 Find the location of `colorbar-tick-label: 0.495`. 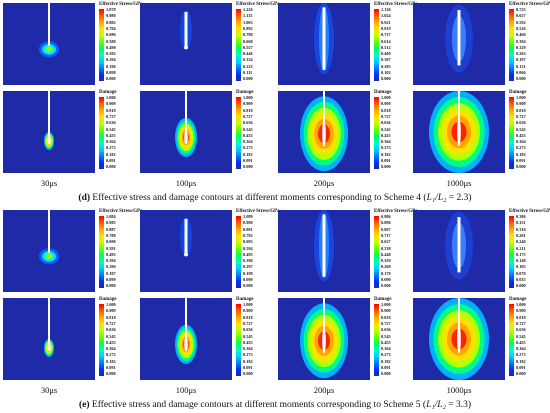

colorbar-tick-label: 0.495 is located at coordinates (248, 254).